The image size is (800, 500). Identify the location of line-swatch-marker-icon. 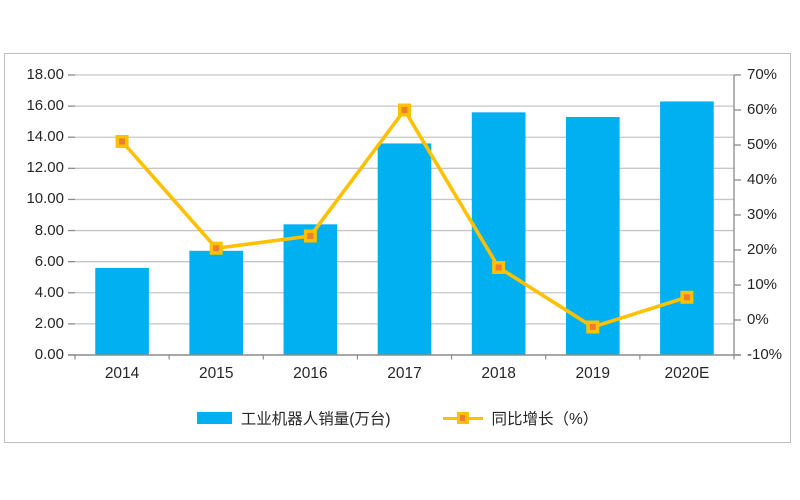
(462, 418).